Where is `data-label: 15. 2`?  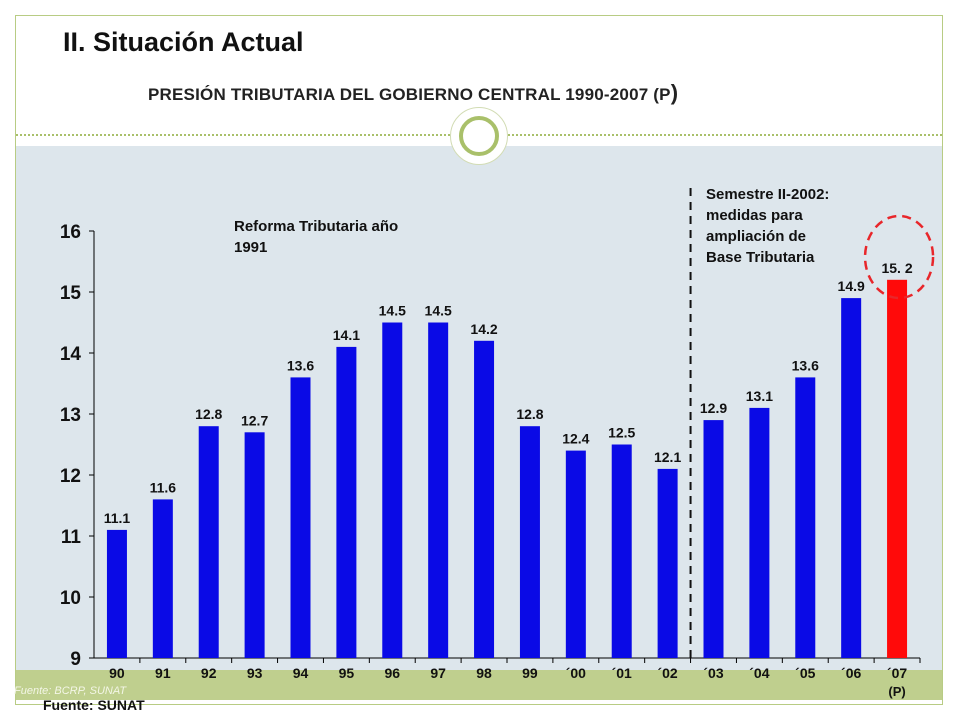
data-label: 15. 2 is located at coordinates (896, 268).